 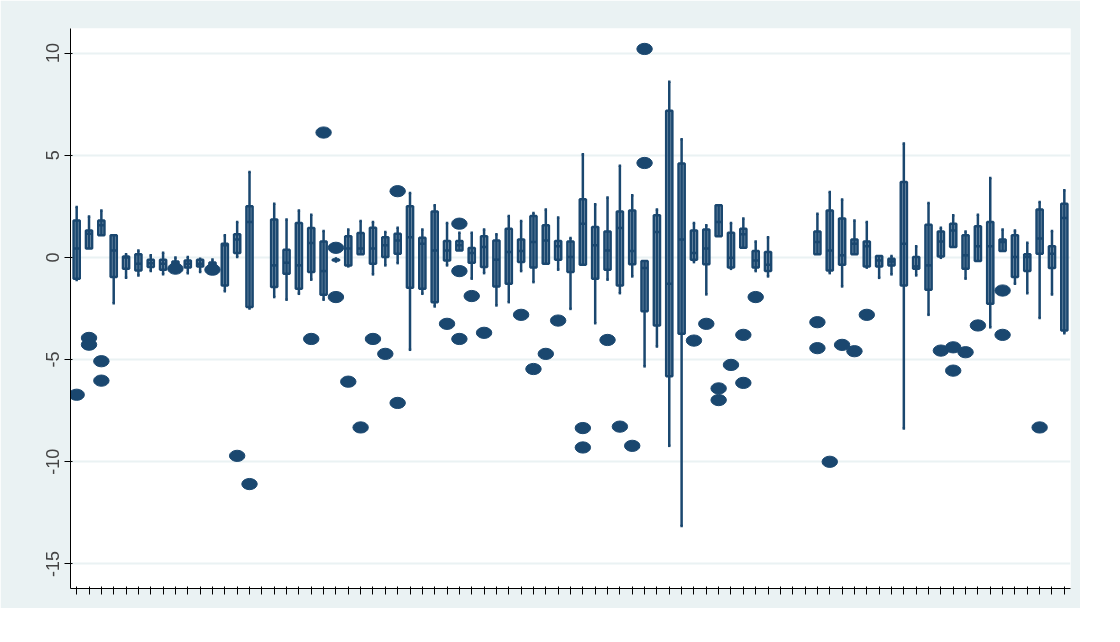 I want to click on y-tick-label: 5, so click(x=53, y=155).